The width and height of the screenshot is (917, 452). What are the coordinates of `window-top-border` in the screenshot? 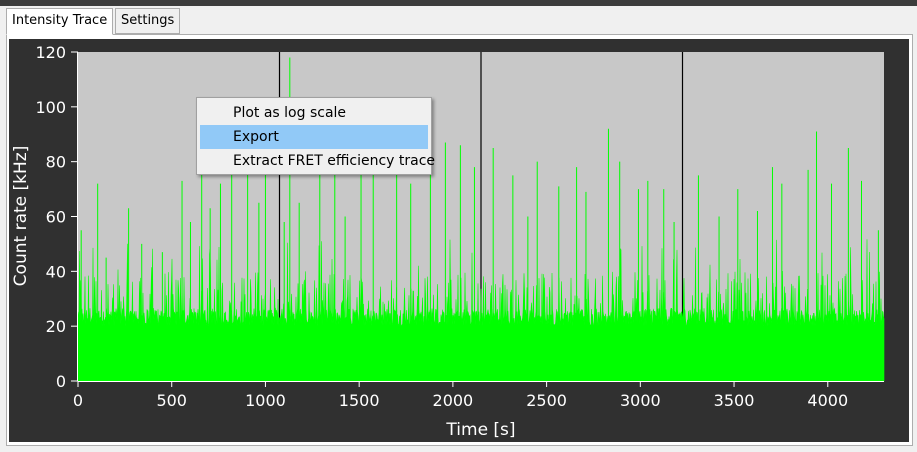 It's located at (458, 3).